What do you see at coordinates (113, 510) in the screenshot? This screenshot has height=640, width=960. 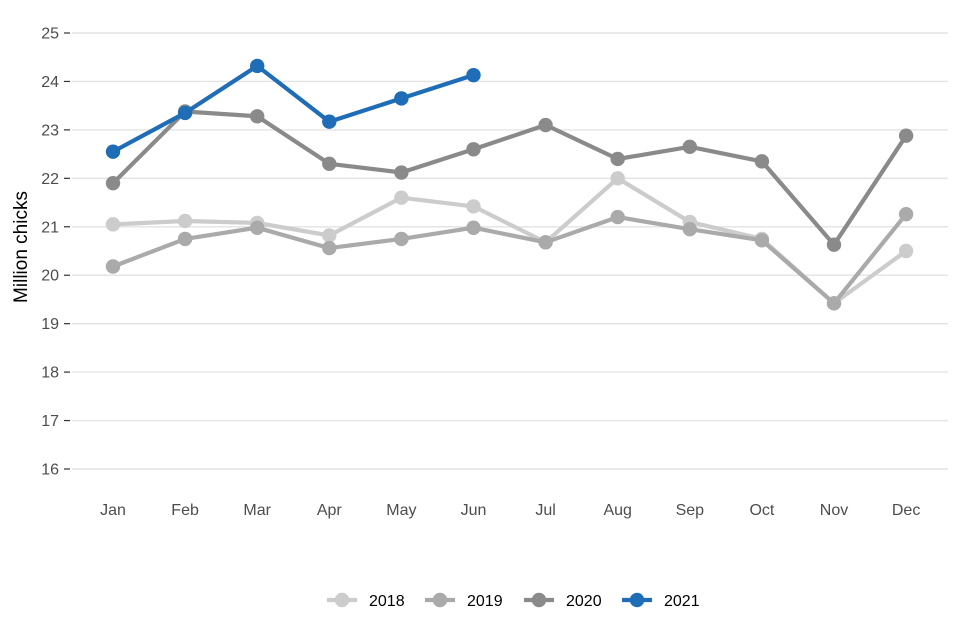 I see `x-tick-label: Jan` at bounding box center [113, 510].